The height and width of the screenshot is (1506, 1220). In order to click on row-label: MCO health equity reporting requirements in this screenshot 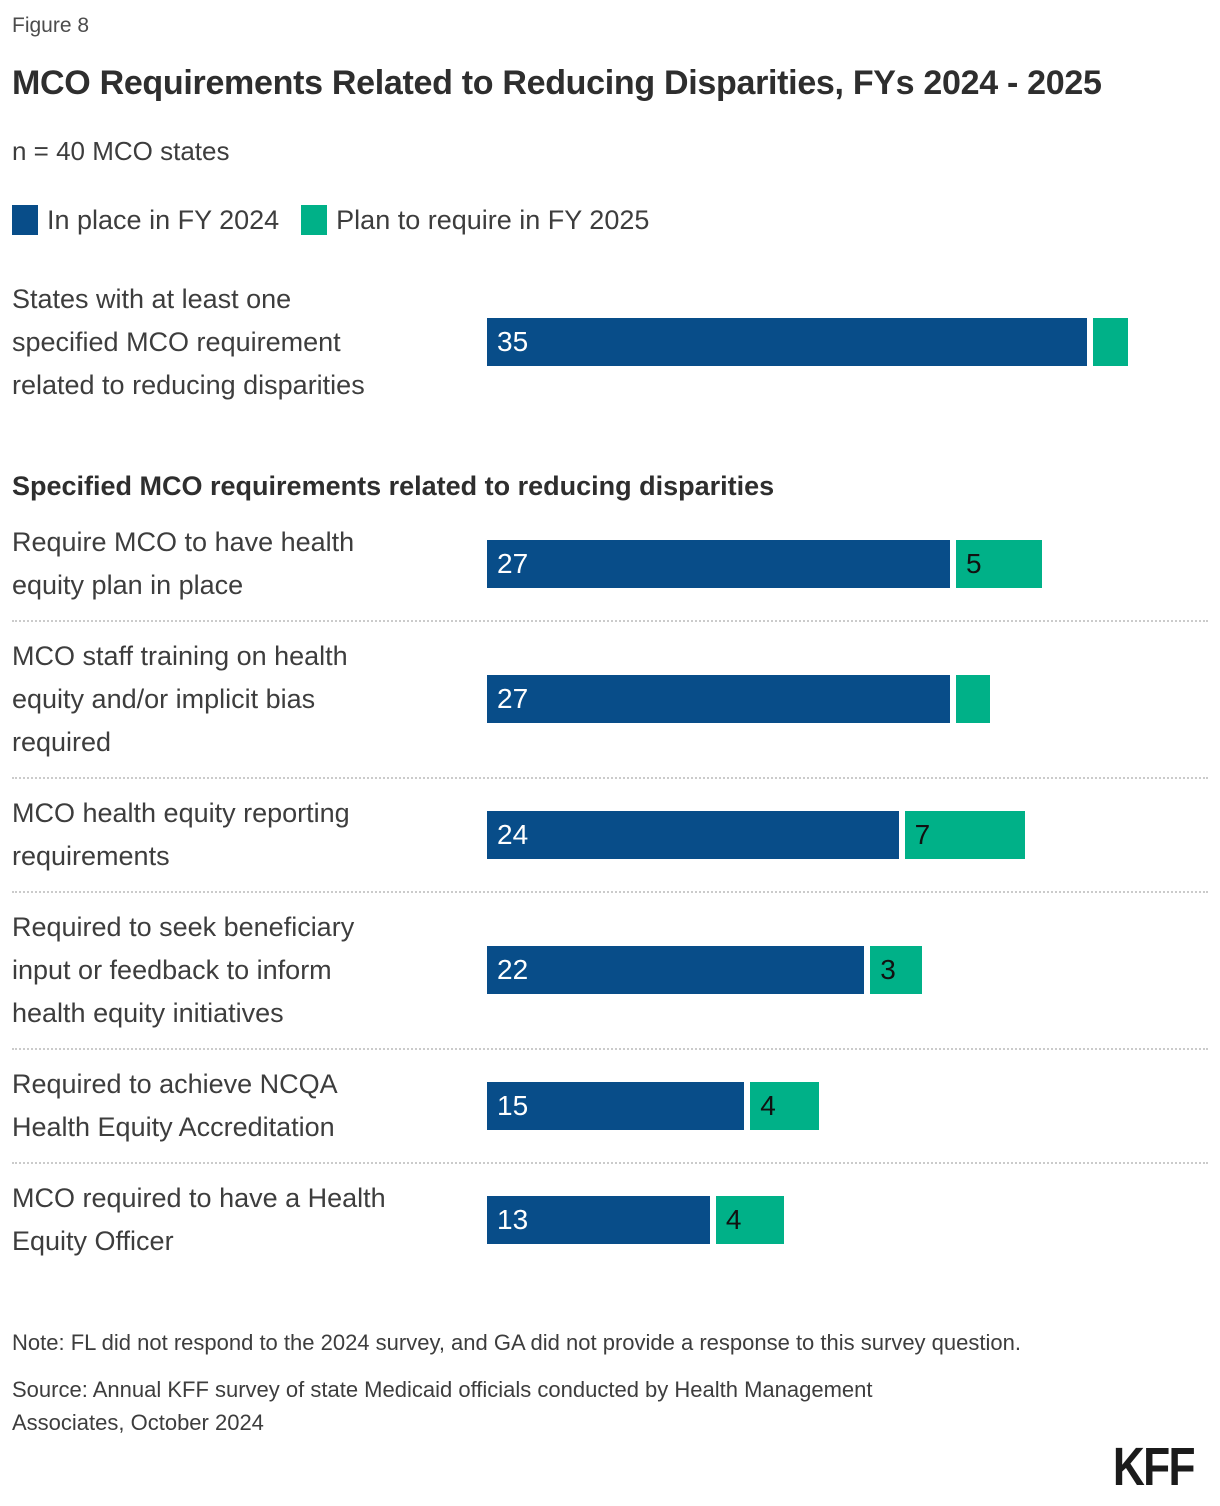, I will do `click(181, 834)`.